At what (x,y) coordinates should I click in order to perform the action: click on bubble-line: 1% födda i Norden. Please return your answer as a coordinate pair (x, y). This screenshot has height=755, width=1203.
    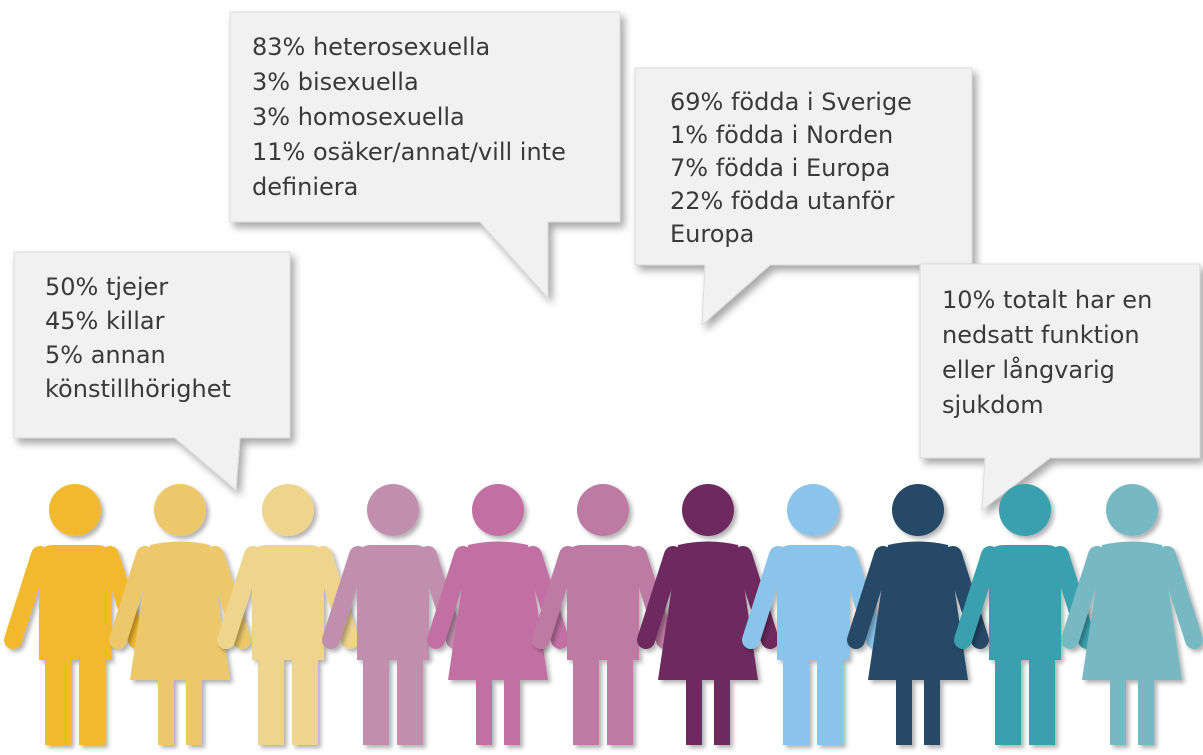
    Looking at the image, I should click on (781, 135).